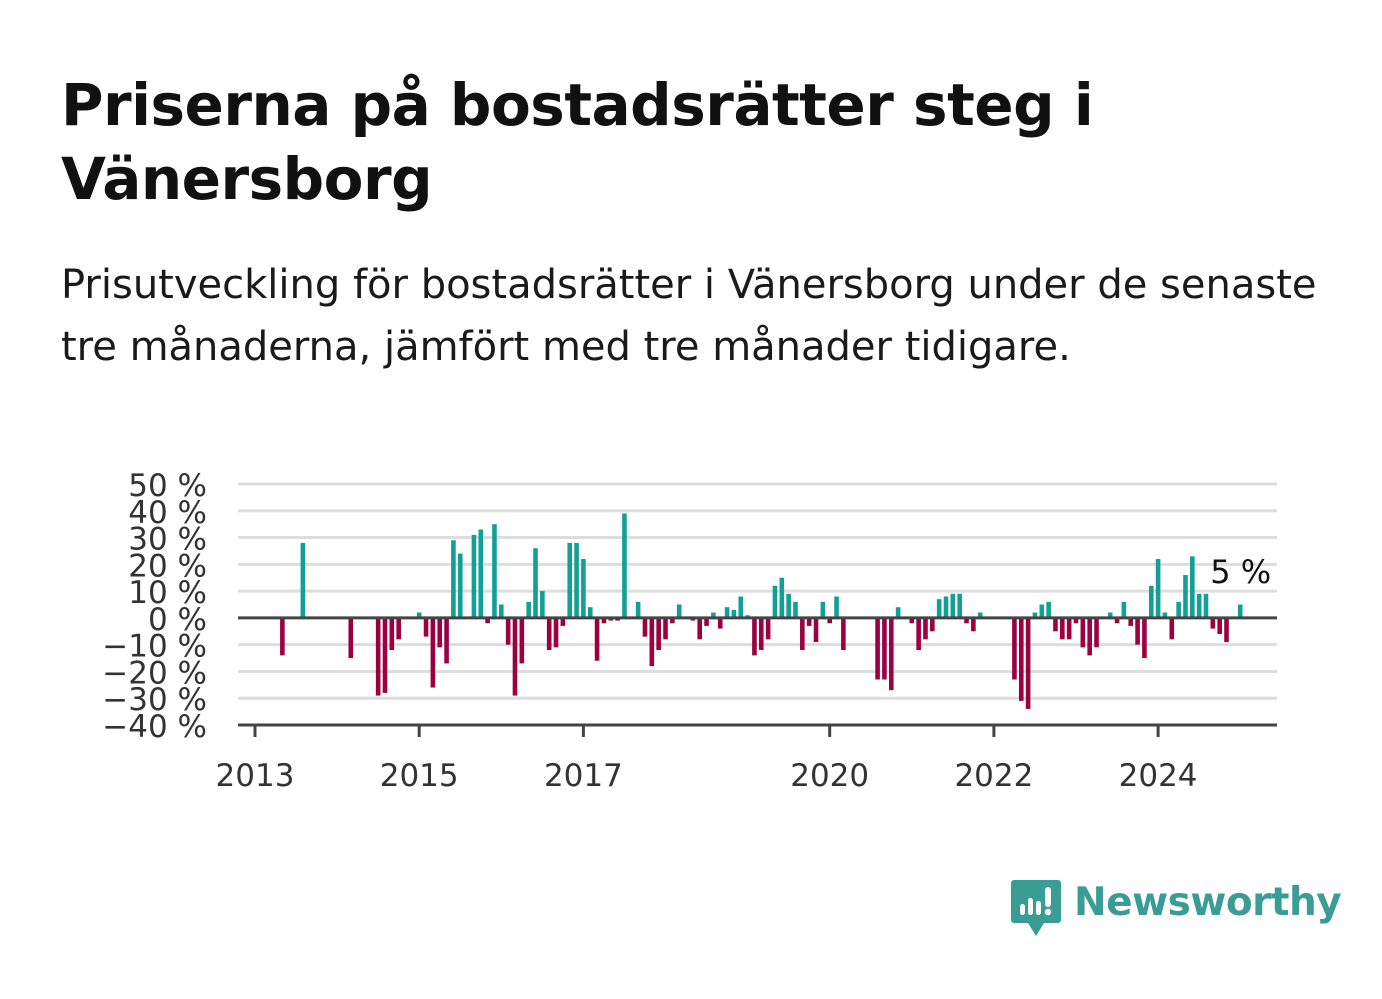  What do you see at coordinates (154, 700) in the screenshot?
I see `y-tick-label: −30 %` at bounding box center [154, 700].